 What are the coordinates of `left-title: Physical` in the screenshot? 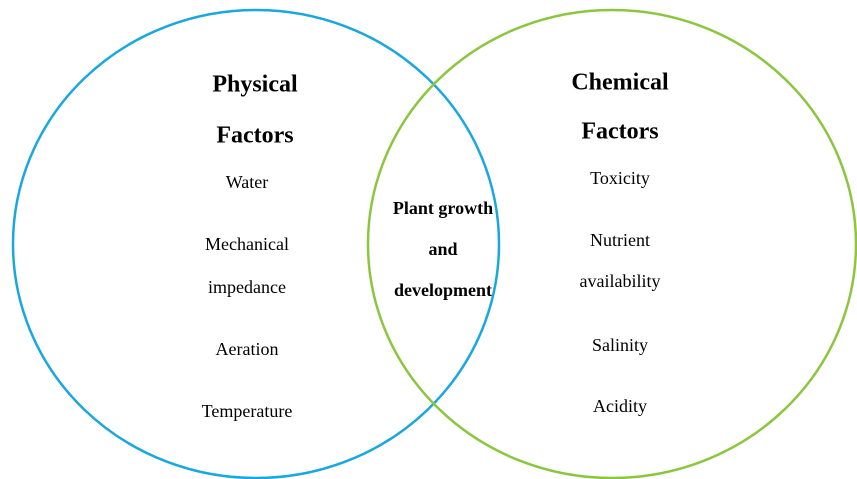 It's located at (255, 85).